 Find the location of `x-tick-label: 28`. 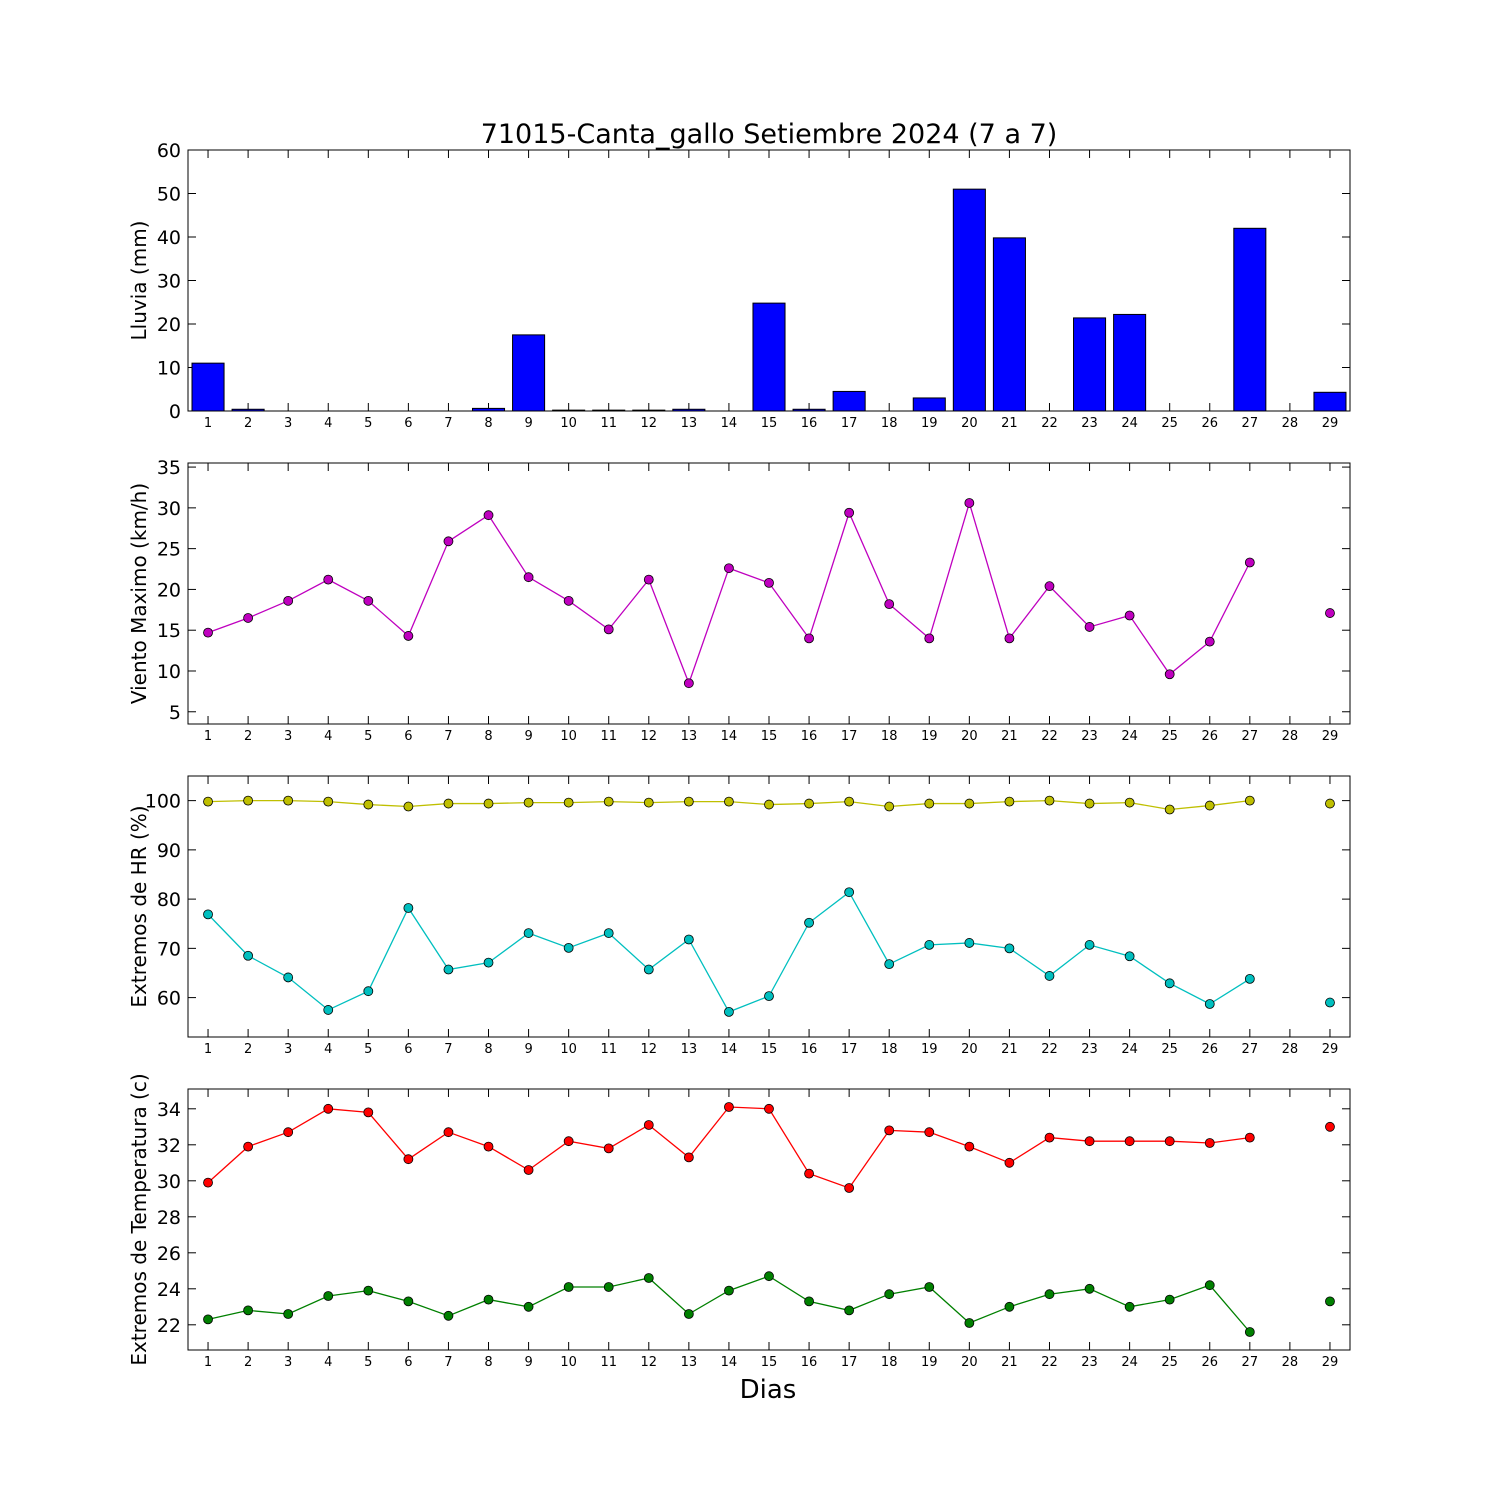

x-tick-label: 28 is located at coordinates (1290, 423).